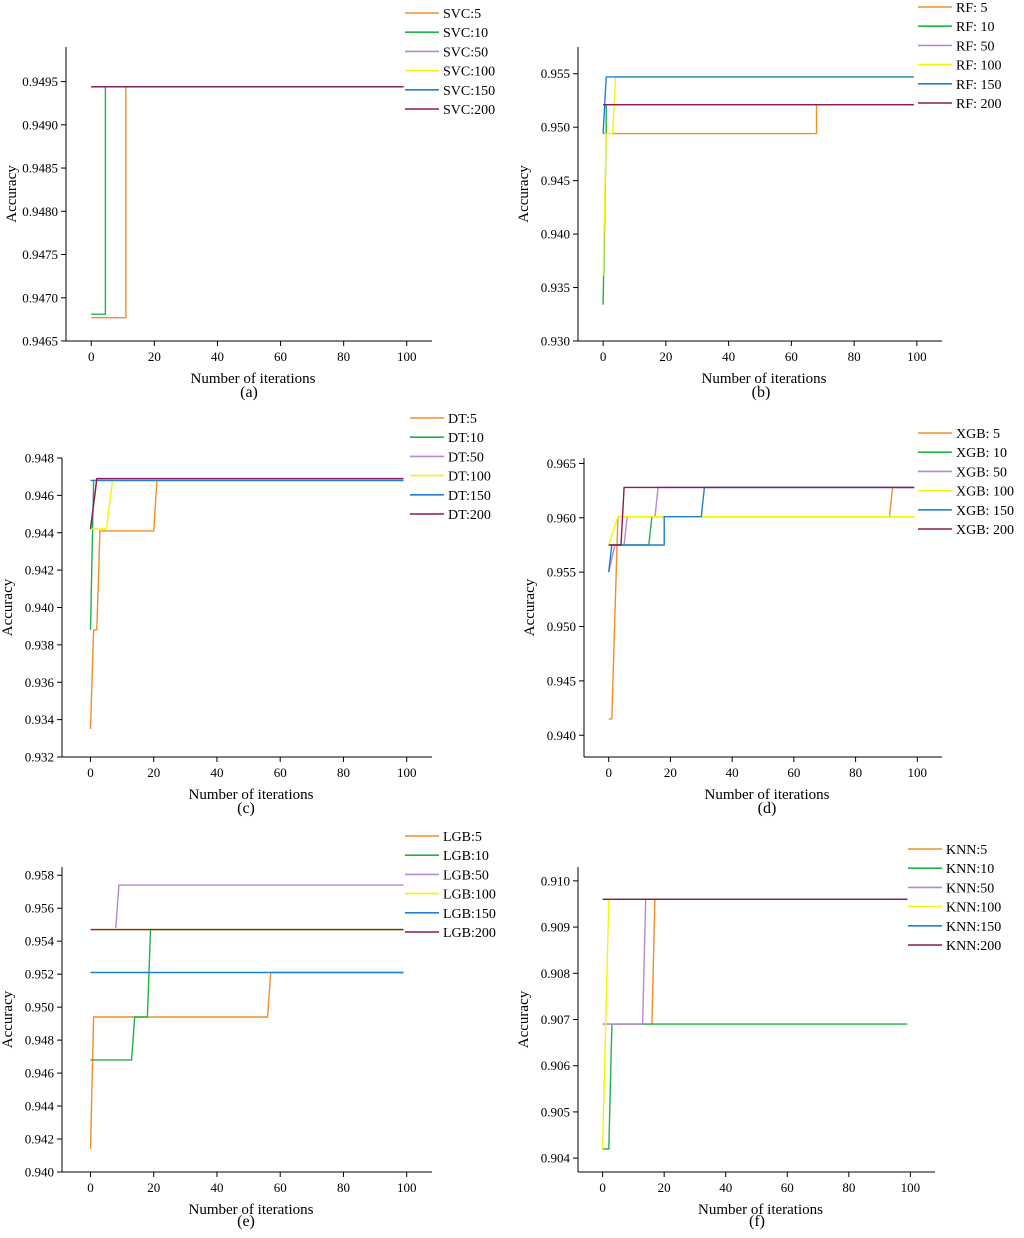 The height and width of the screenshot is (1238, 1024). Describe the element at coordinates (981, 472) in the screenshot. I see `legend-label: XGB: 50` at that location.